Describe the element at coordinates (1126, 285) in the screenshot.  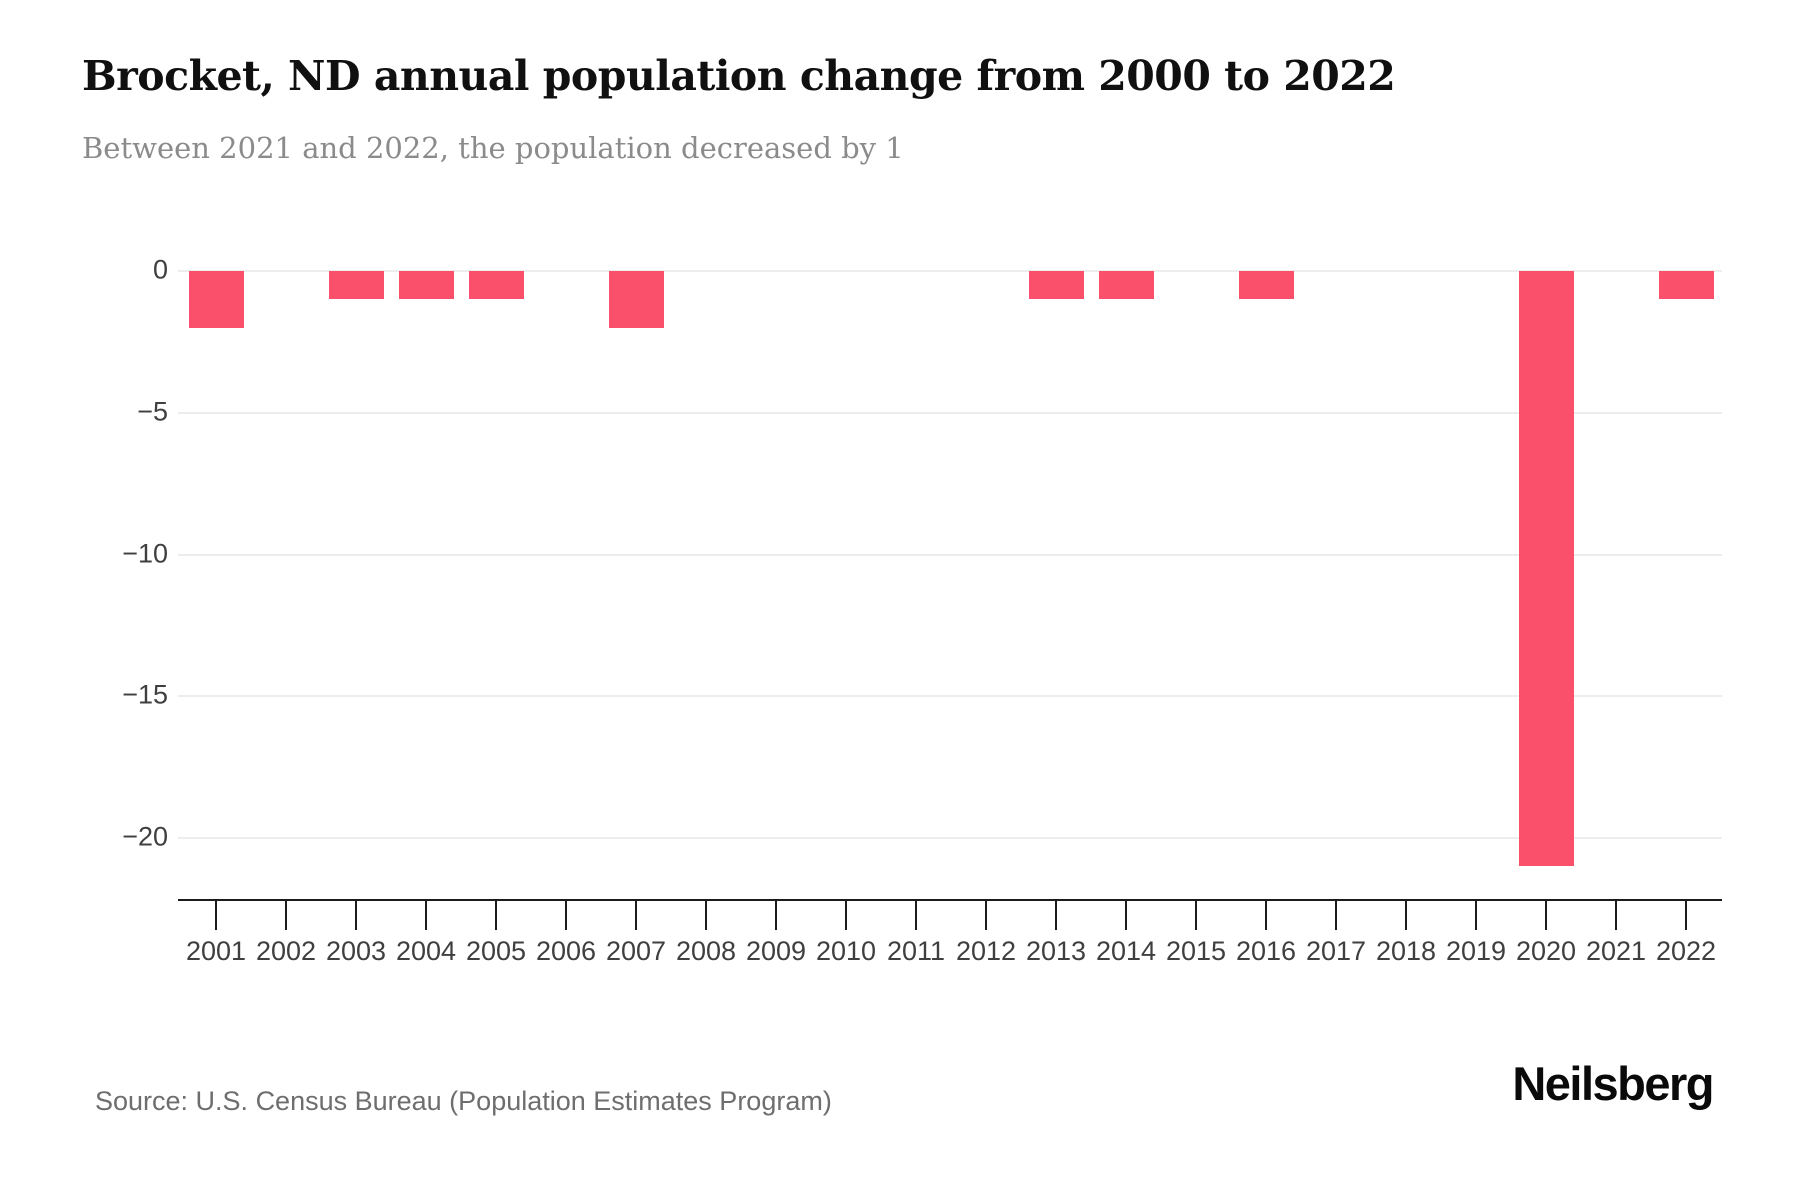
I see `bar-2014` at that location.